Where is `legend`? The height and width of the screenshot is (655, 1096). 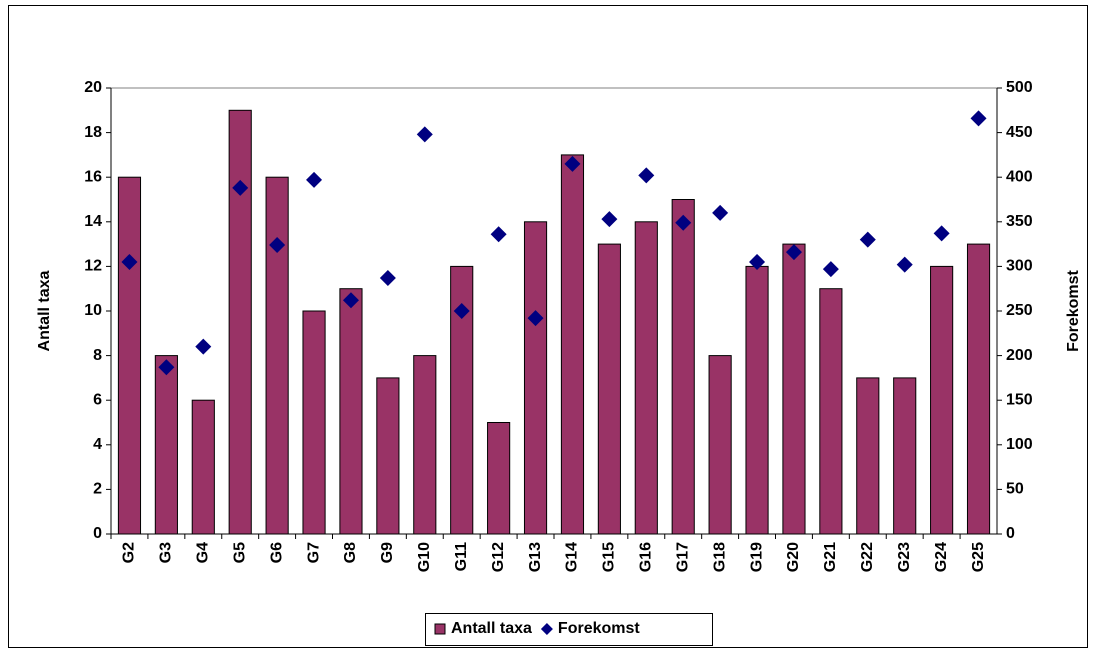
legend is located at coordinates (569, 629).